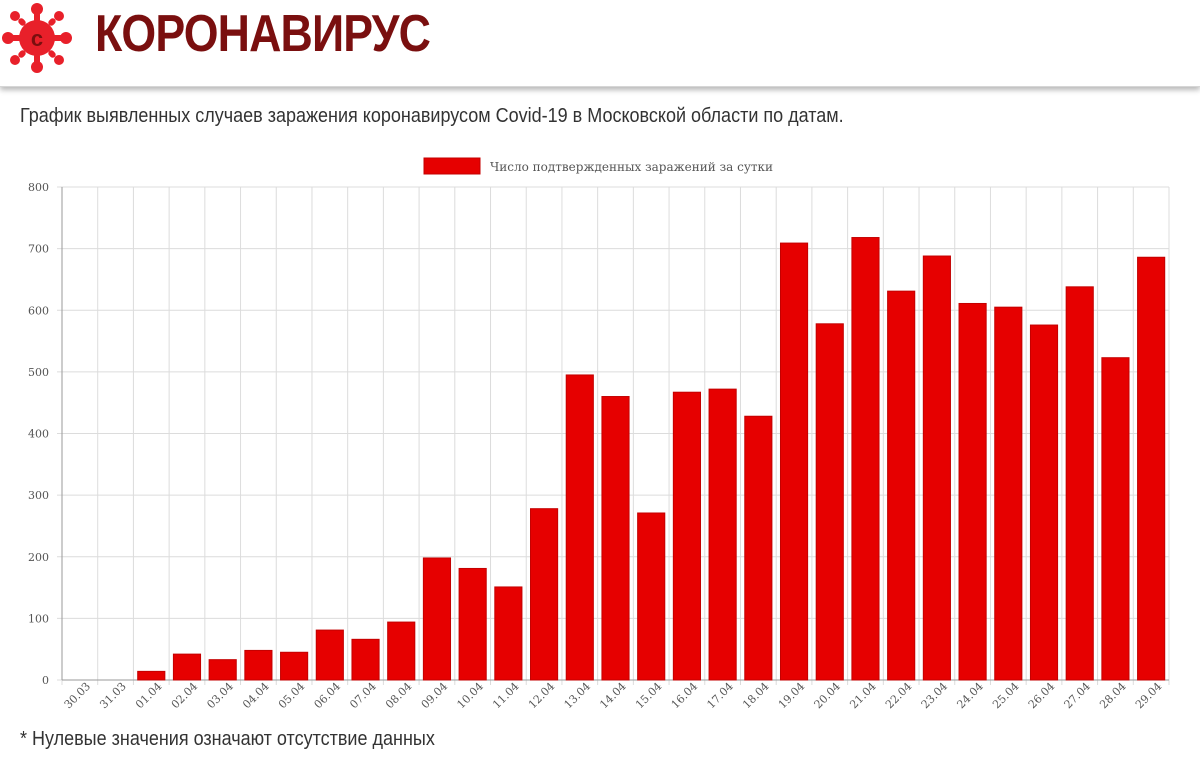  I want to click on bar: 16.04: 467, so click(686, 536).